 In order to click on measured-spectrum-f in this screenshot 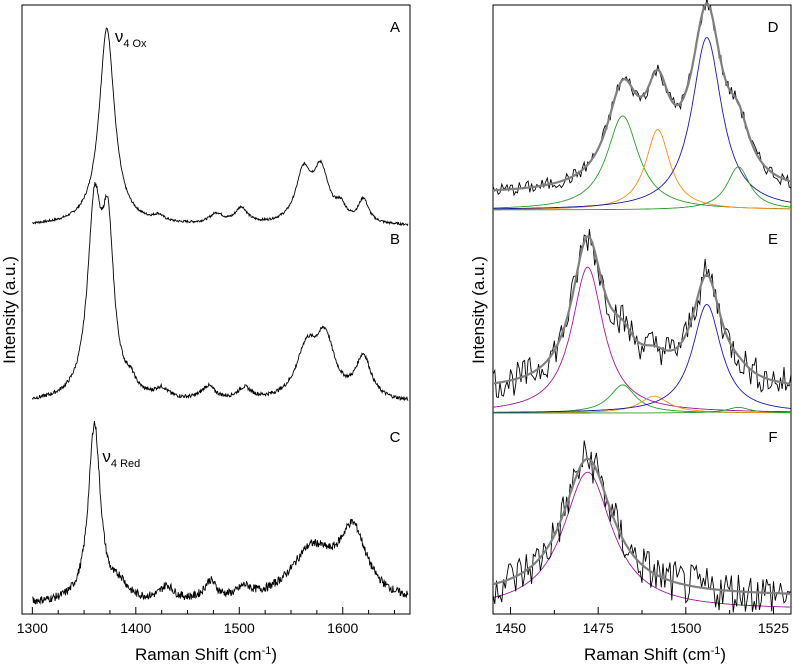, I will do `click(641, 526)`.